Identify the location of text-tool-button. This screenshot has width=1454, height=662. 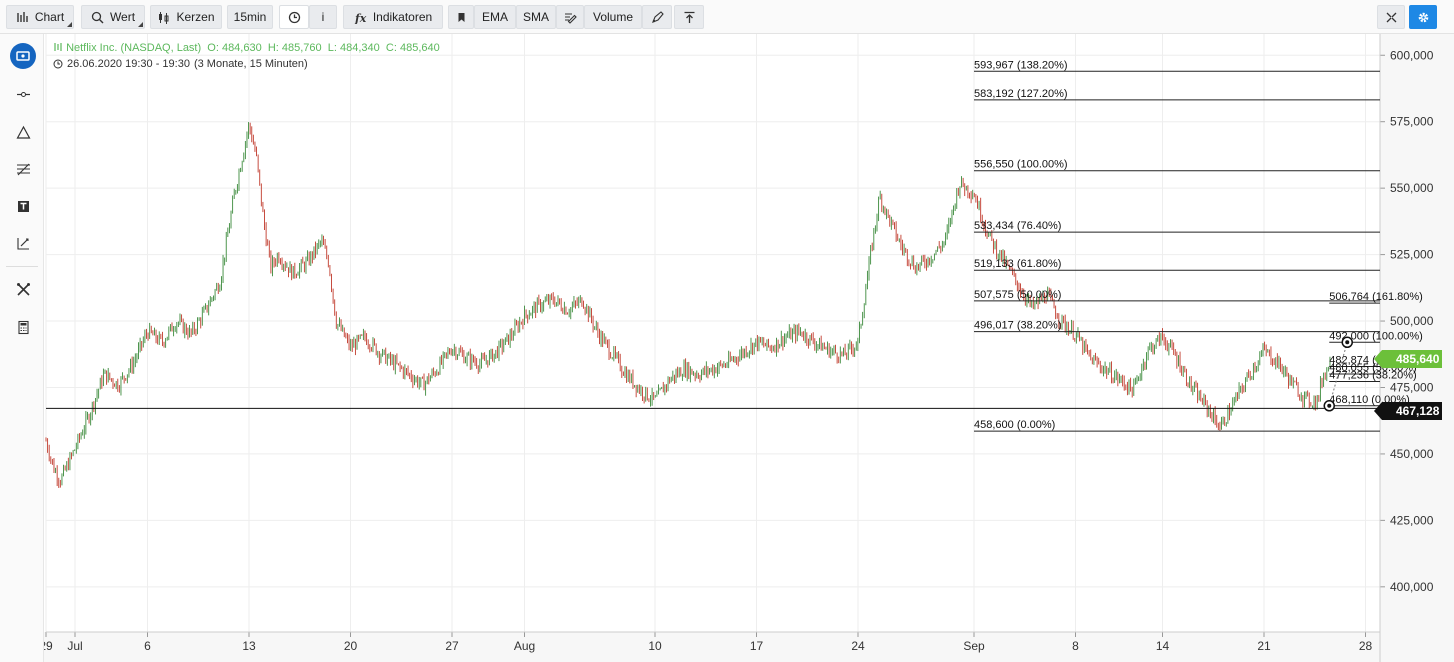
(23, 206).